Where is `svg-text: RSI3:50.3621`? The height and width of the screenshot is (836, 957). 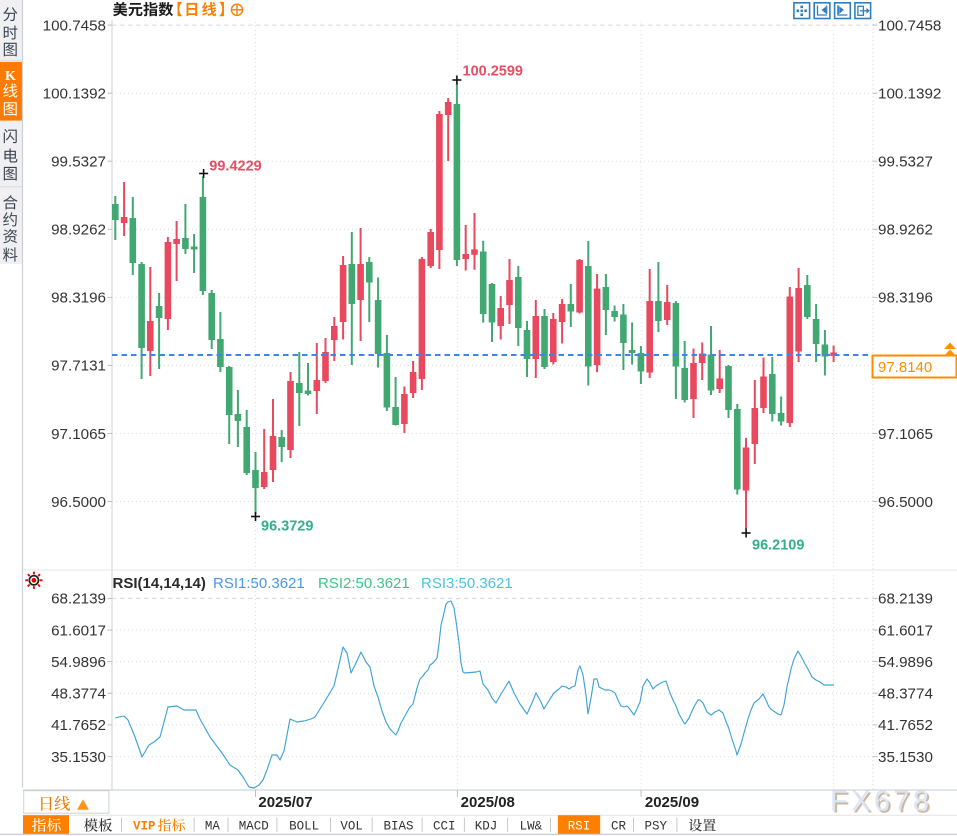
svg-text: RSI3:50.3621 is located at coordinates (467, 583).